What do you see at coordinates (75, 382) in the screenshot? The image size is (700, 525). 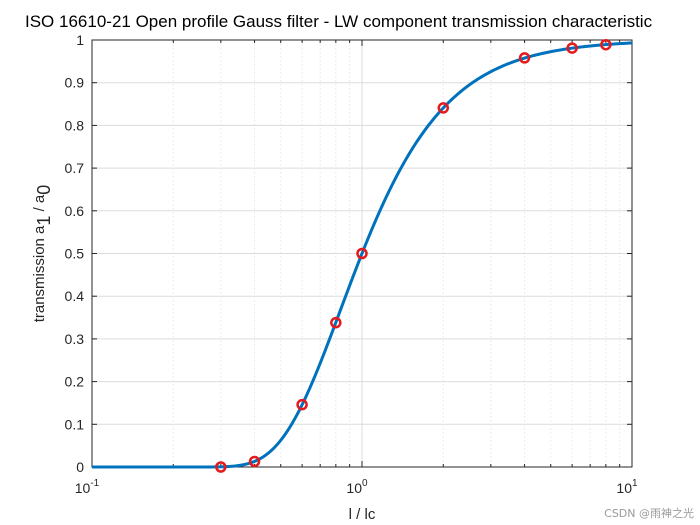 I see `y-tick-label: 0.2` at bounding box center [75, 382].